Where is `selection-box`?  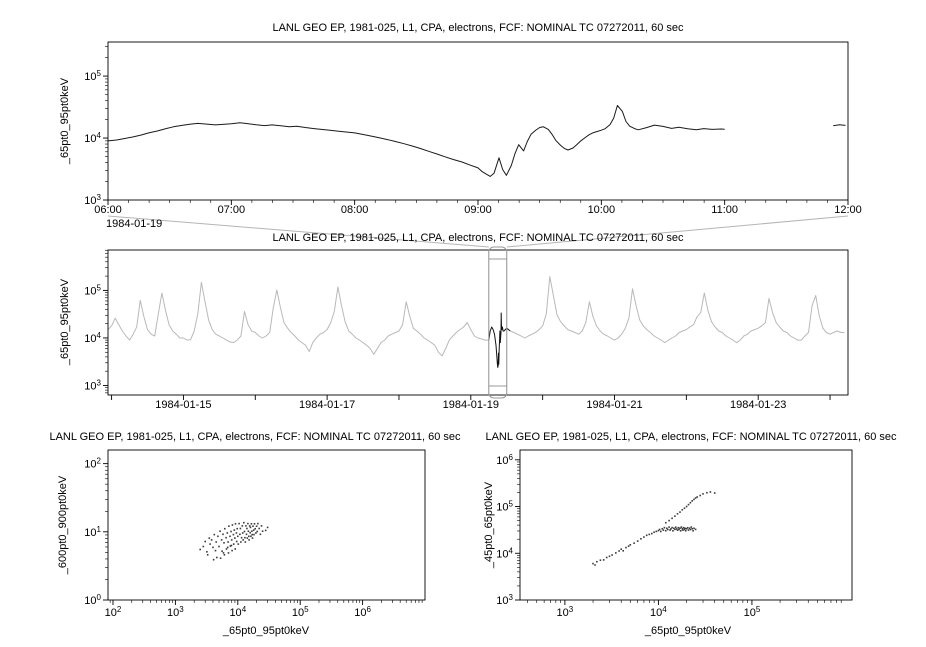 selection-box is located at coordinates (498, 322).